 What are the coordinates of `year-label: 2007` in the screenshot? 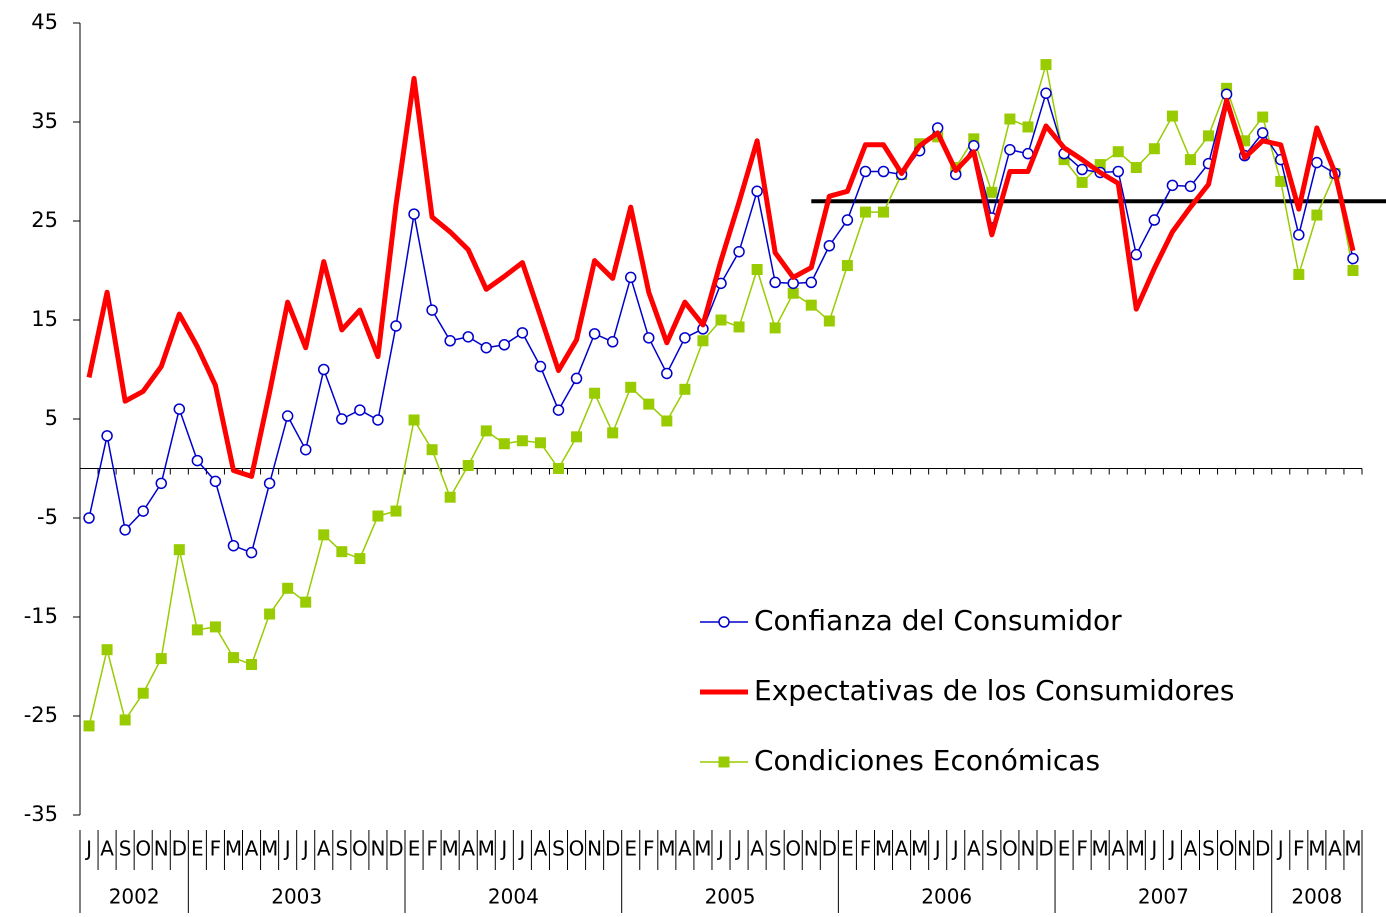 It's located at (1163, 897).